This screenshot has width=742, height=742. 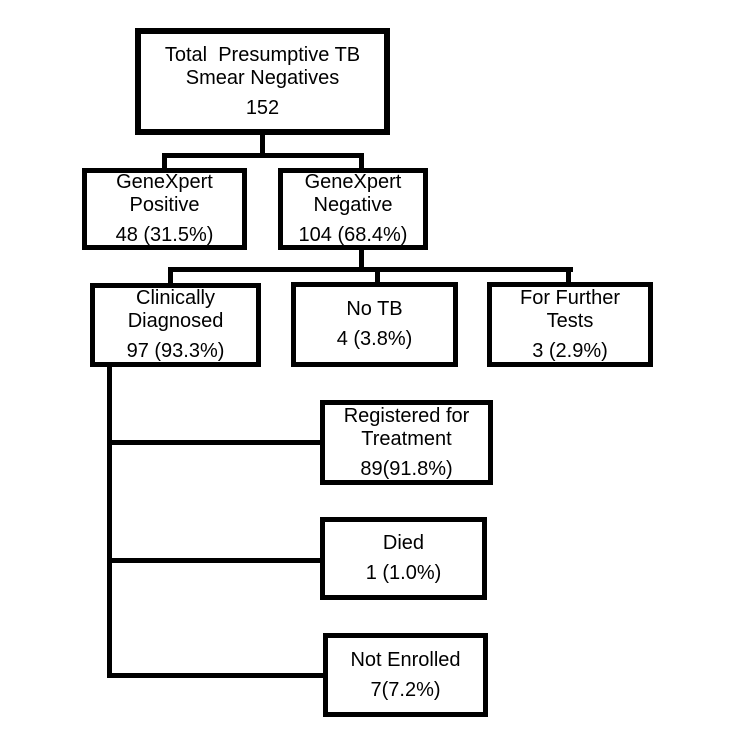 I want to click on connector-level2-bar, so click(x=263, y=155).